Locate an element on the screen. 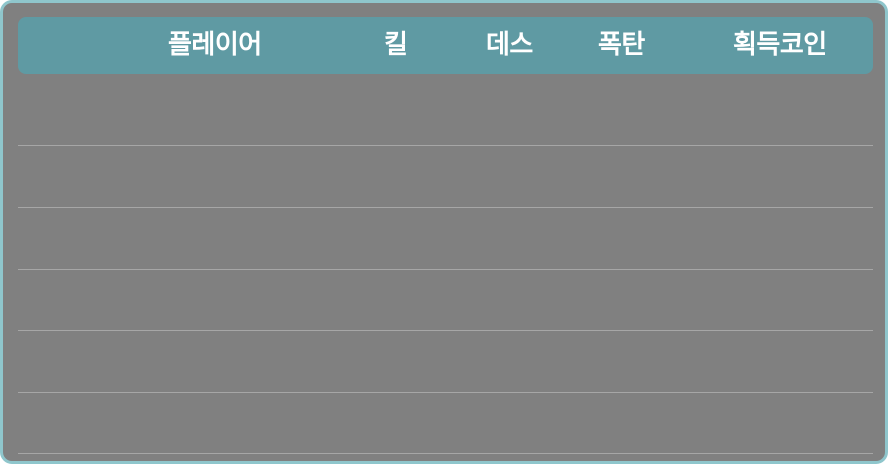  scoreboard-header: 플레이어 킬 데스 폭탄 획득코인 is located at coordinates (445, 45).